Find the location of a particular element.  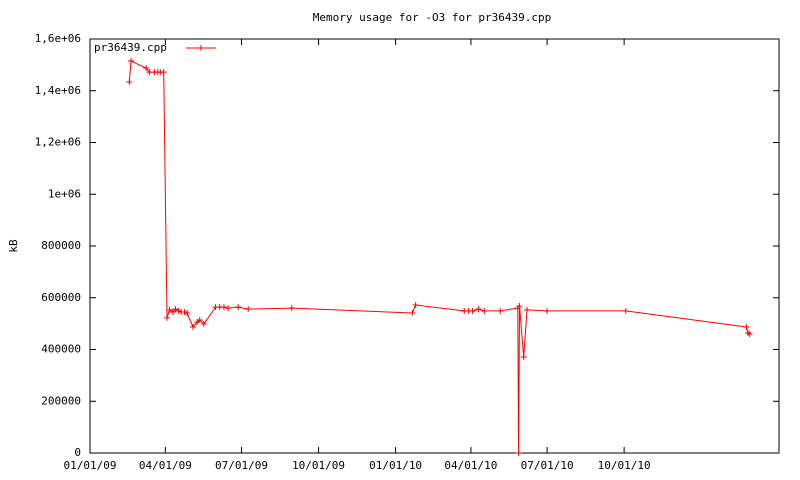

x-tick-label: 04/01/10 is located at coordinates (470, 465).